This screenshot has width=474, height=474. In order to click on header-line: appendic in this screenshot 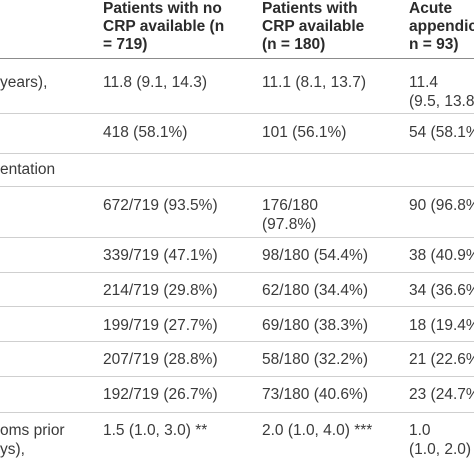, I will do `click(441, 26)`.